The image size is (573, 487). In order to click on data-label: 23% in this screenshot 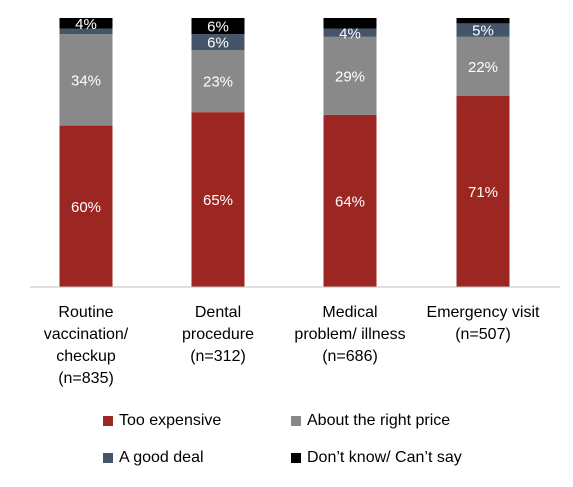, I will do `click(218, 82)`.